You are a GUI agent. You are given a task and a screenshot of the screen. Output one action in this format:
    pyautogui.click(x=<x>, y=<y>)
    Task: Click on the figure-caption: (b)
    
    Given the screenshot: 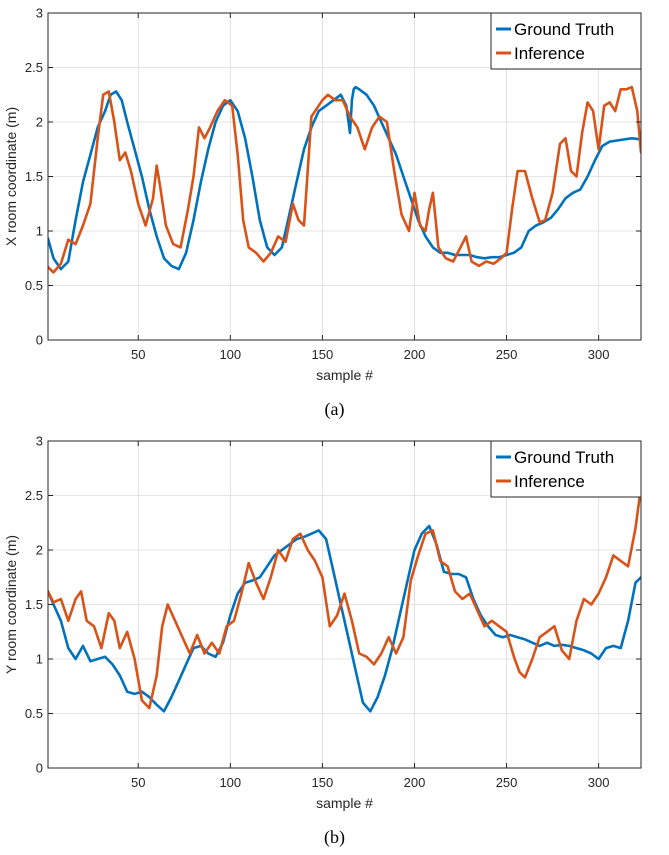 What is the action you would take?
    pyautogui.click(x=334, y=837)
    